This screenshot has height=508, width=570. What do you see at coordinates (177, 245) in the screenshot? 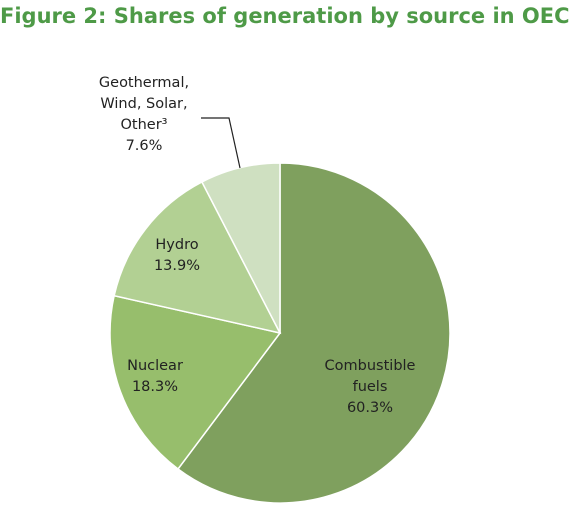
I see `category-label: Hydro` at bounding box center [177, 245].